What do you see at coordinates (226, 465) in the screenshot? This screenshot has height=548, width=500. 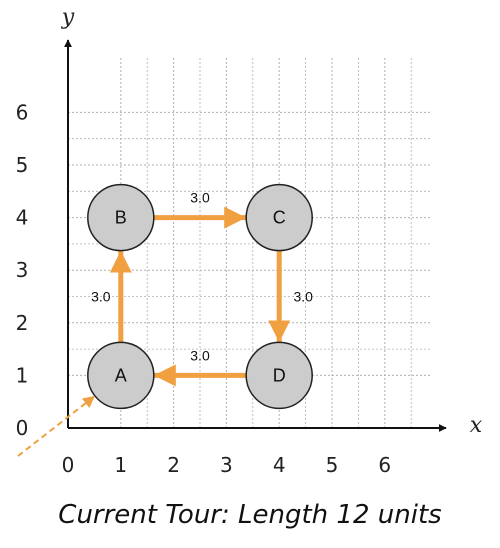 I see `x-tick-label: 3` at bounding box center [226, 465].